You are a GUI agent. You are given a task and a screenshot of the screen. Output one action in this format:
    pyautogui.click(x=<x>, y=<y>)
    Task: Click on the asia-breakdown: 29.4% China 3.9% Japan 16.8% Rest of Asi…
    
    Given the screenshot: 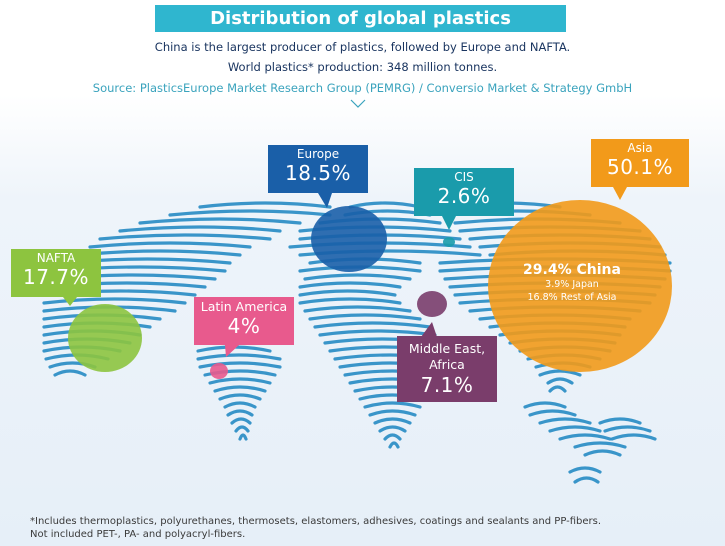 What is the action you would take?
    pyautogui.click(x=572, y=283)
    